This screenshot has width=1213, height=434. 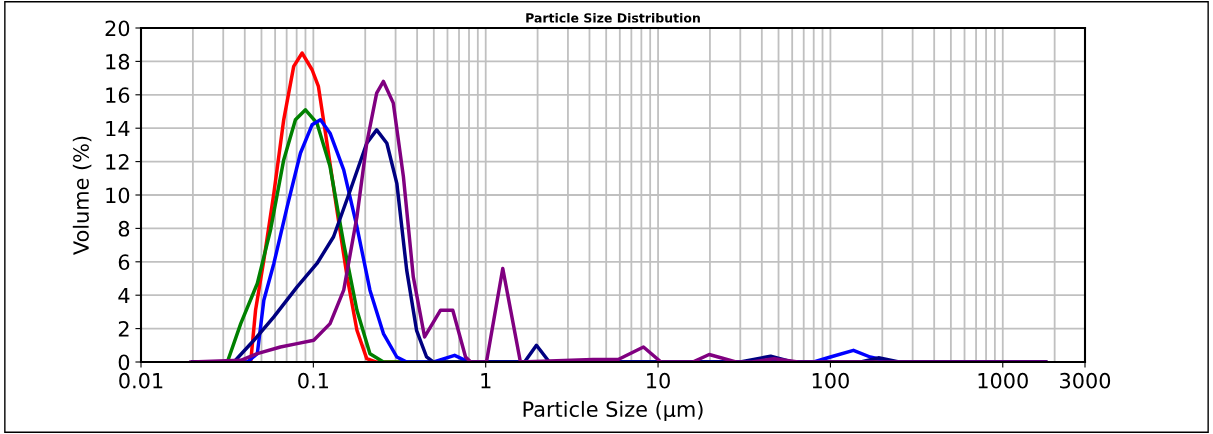 I want to click on y-tick-label: 2, so click(x=123, y=329).